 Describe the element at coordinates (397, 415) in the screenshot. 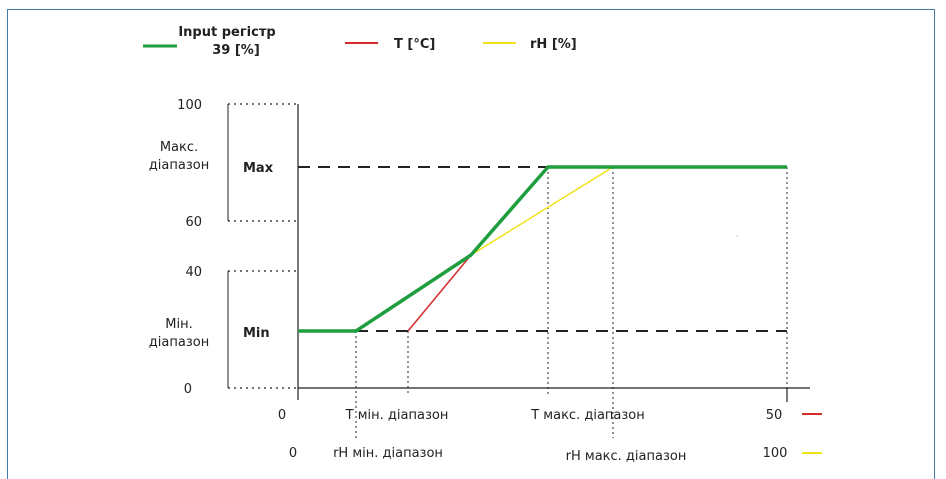

I see `x-t-min-label: T мін. діапазон` at that location.